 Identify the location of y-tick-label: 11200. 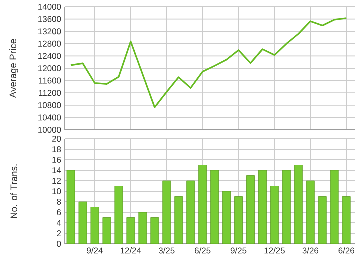
(50, 93).